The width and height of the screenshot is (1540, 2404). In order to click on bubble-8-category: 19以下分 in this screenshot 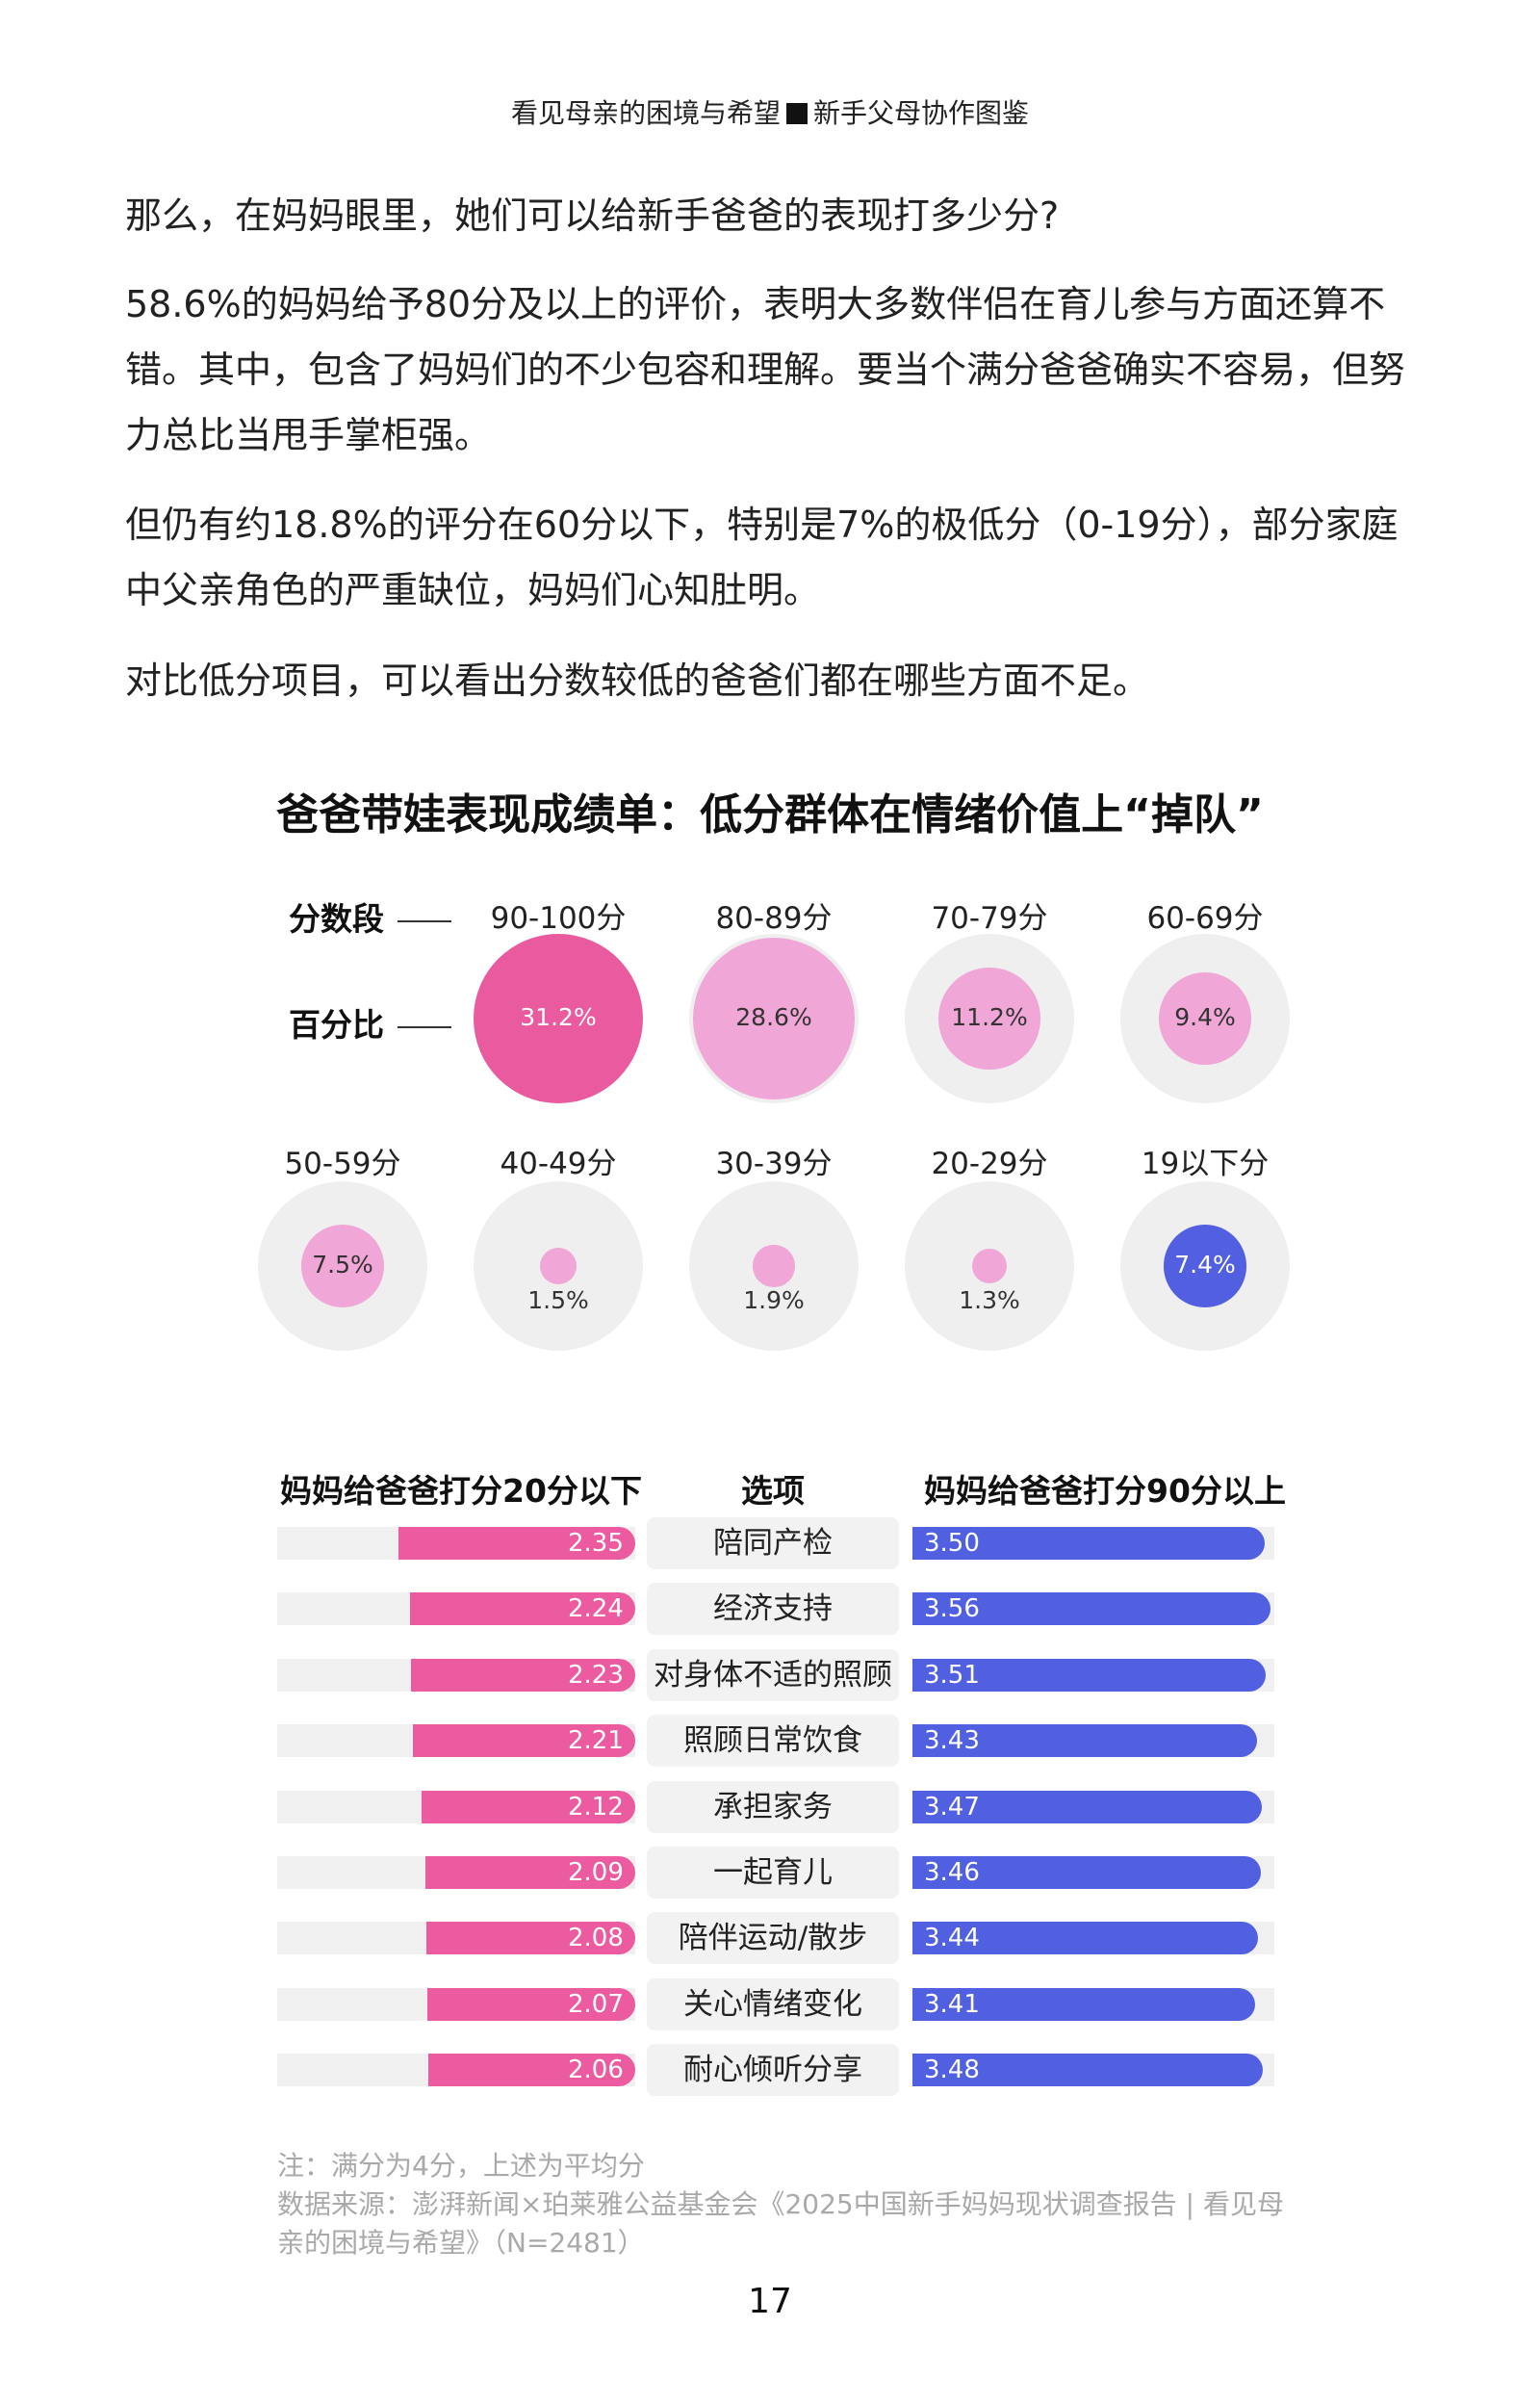, I will do `click(1205, 1164)`.